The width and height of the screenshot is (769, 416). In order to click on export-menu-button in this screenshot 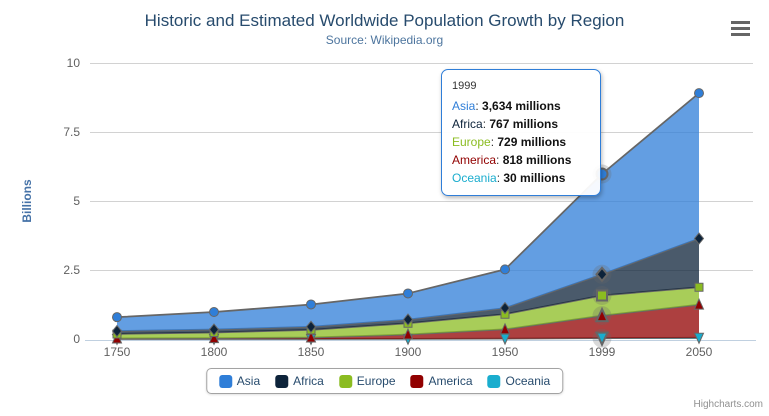, I will do `click(740, 30)`.